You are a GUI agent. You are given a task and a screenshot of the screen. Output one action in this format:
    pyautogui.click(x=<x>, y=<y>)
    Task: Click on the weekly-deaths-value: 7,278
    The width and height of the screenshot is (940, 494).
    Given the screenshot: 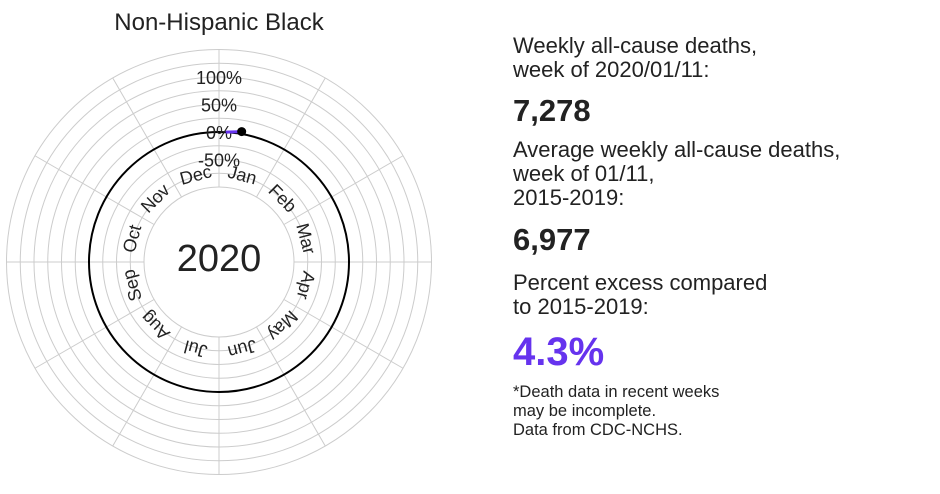 What is the action you would take?
    pyautogui.click(x=552, y=110)
    